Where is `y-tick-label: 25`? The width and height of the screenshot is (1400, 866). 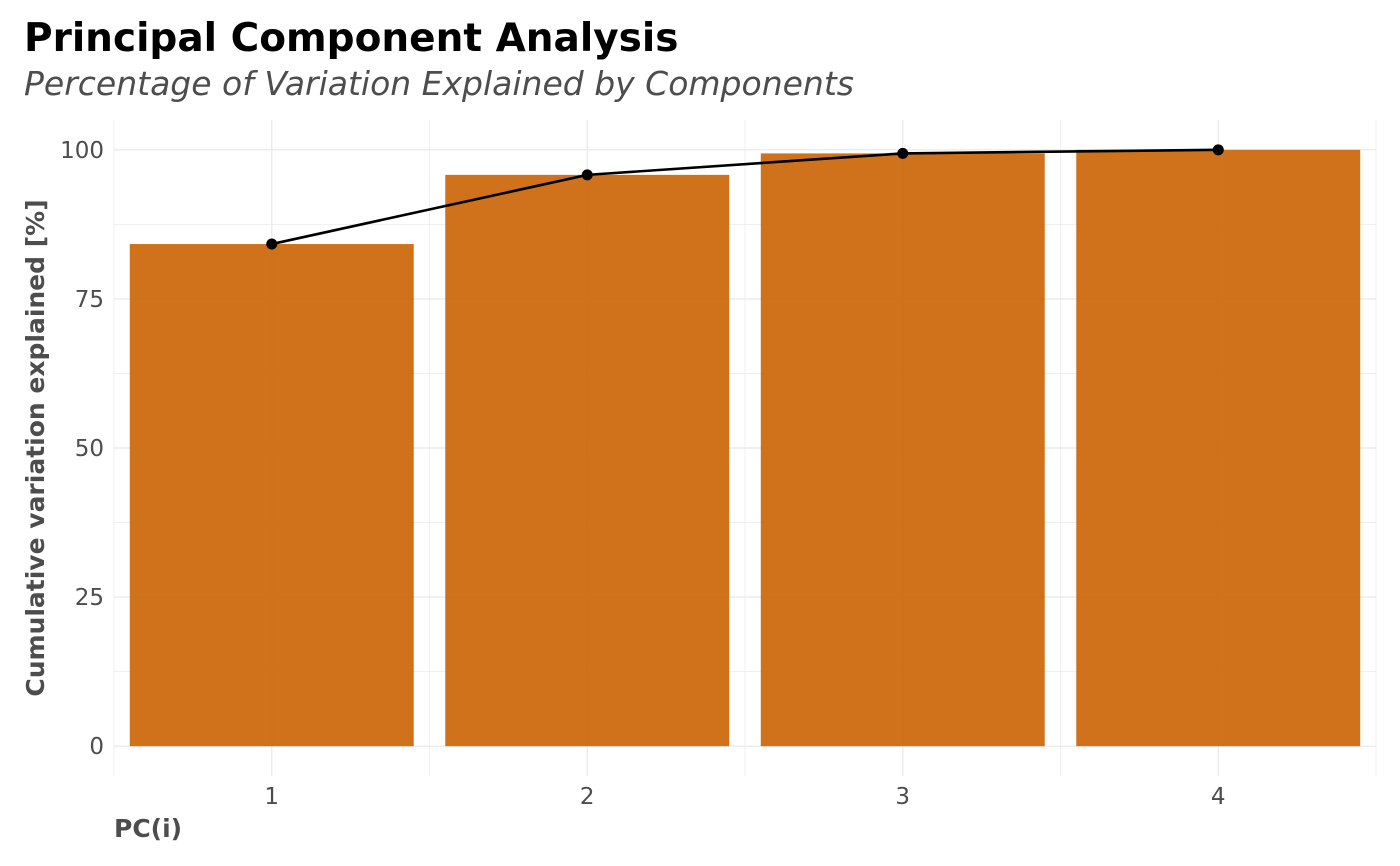
y-tick-label: 25 is located at coordinates (89, 598).